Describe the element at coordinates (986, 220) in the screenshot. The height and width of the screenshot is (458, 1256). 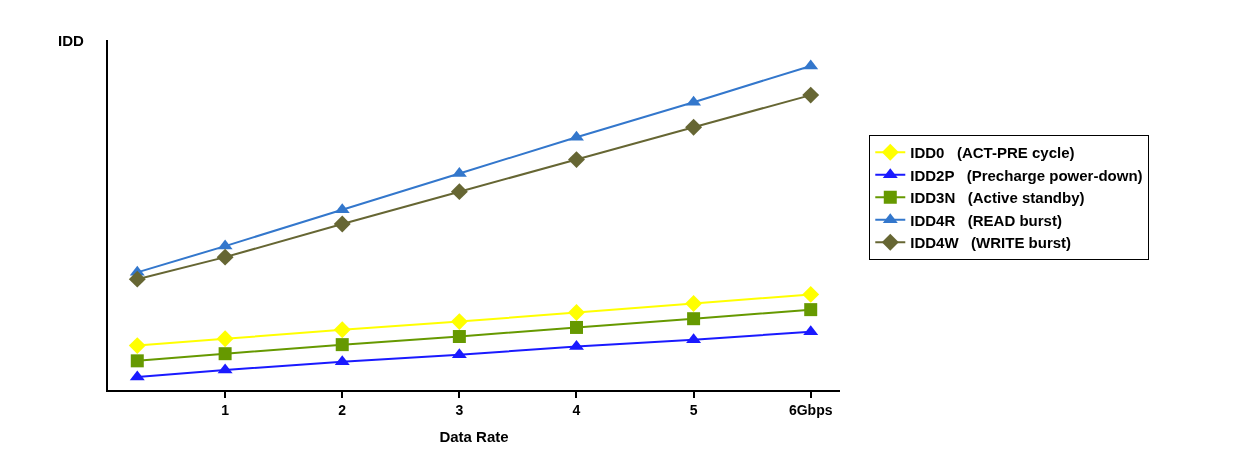
I see `legend-label: IDD4R (READ burst)` at that location.